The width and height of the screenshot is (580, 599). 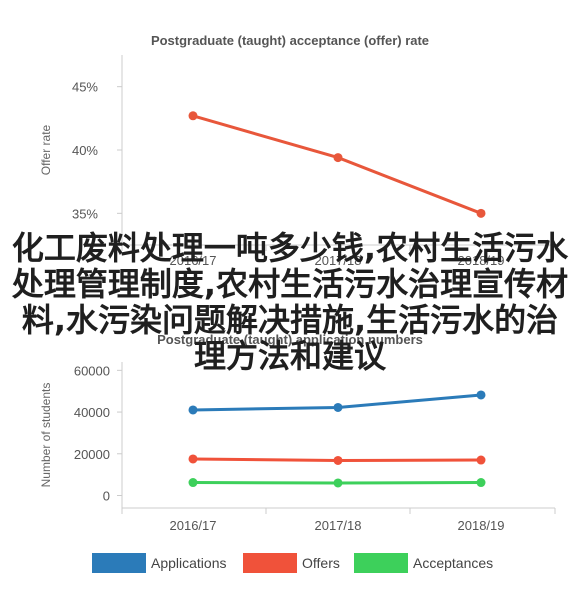 I want to click on chart1-y-axis-label: Offer rate, so click(x=46, y=149).